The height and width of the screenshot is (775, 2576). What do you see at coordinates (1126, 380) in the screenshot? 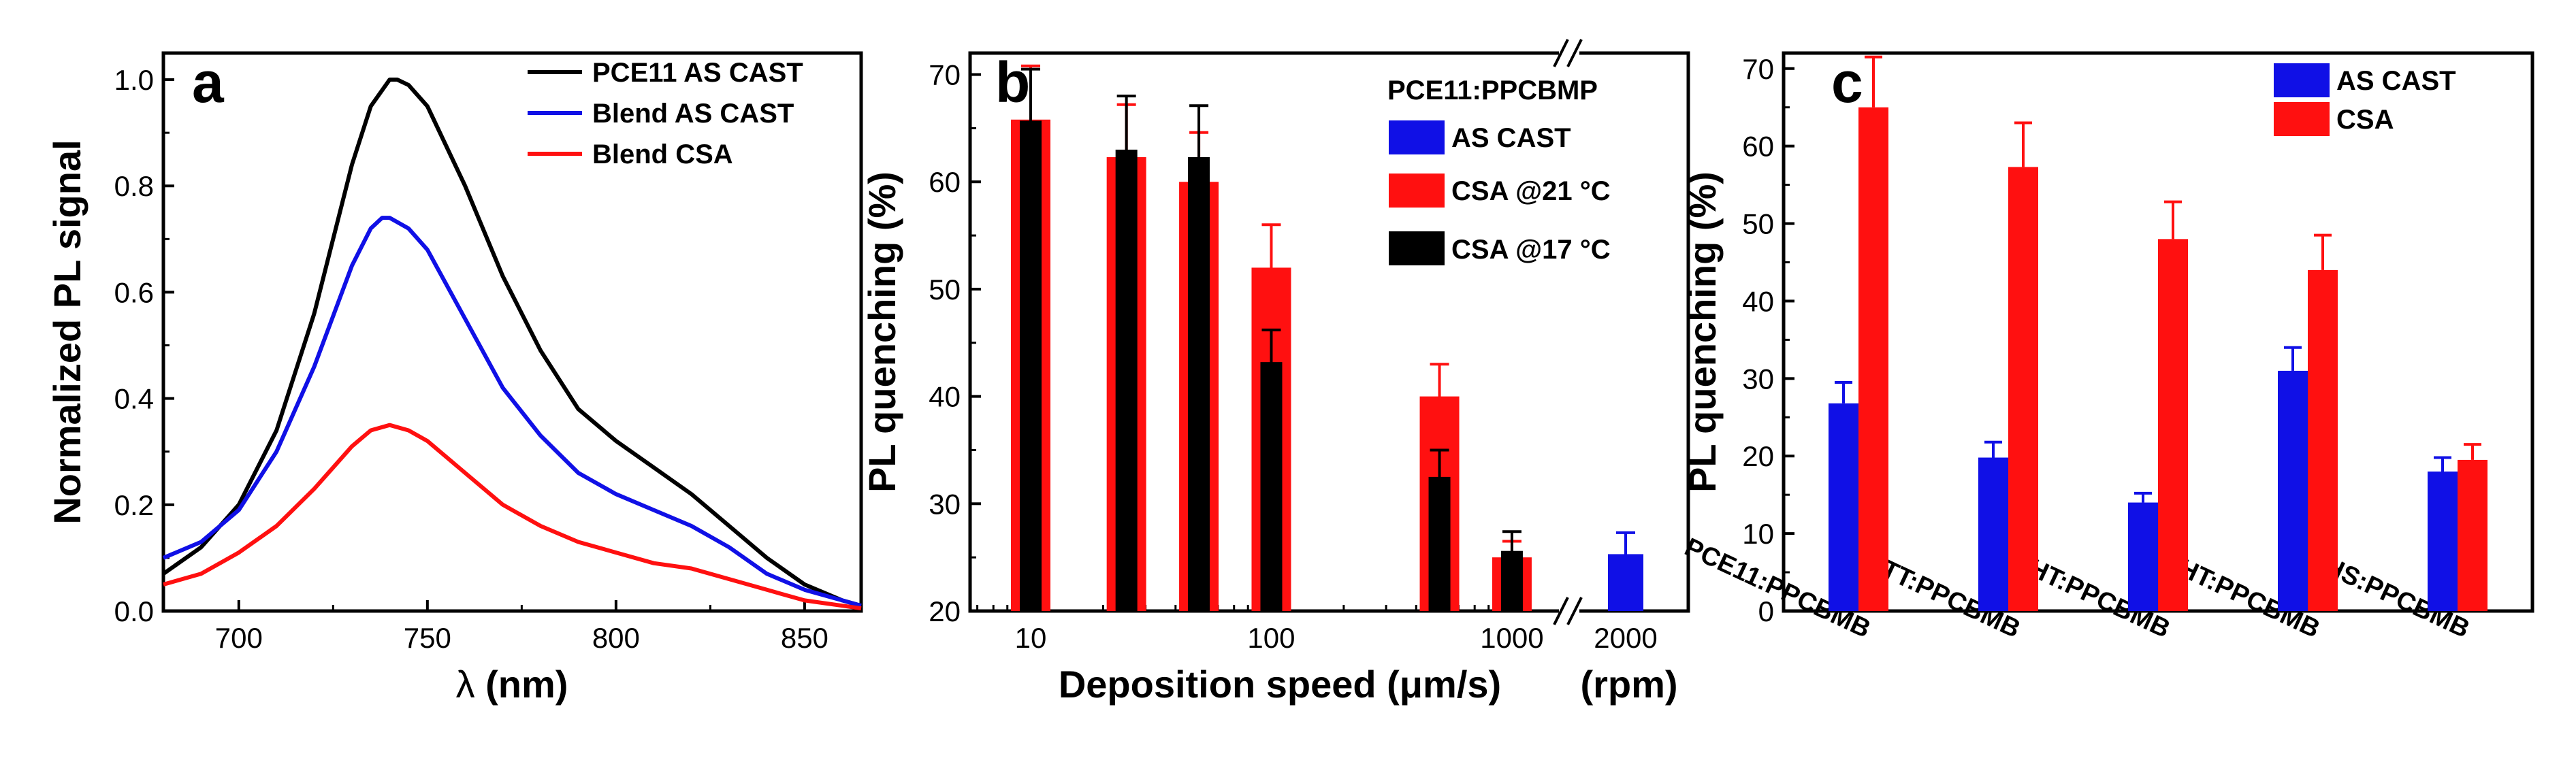
I see `panel-b-csa17-1-bar` at bounding box center [1126, 380].